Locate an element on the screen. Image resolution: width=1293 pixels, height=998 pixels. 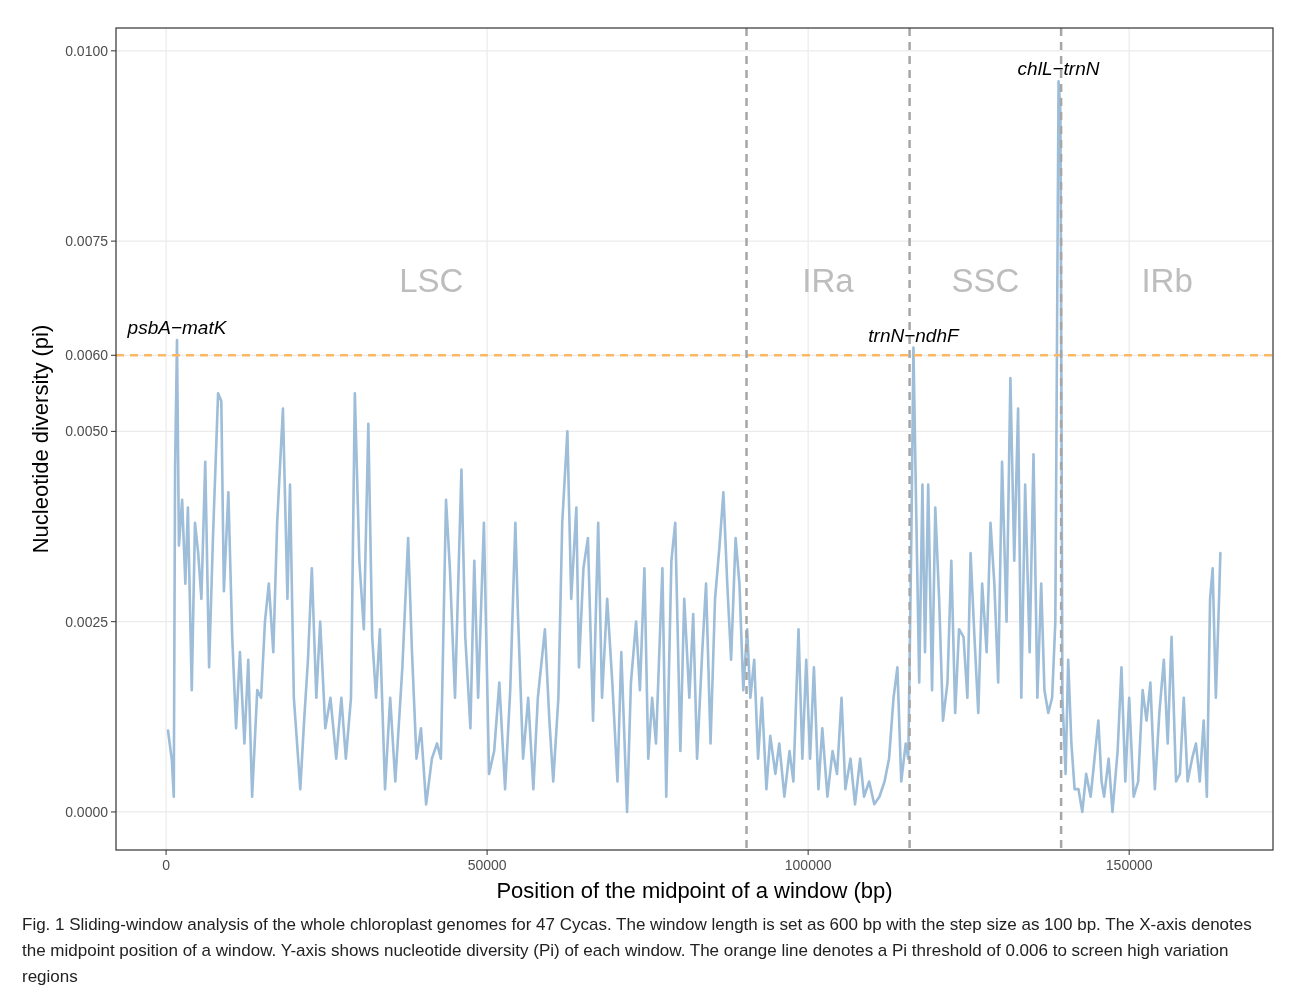
y-tick-label: 0.0050 is located at coordinates (87, 431).